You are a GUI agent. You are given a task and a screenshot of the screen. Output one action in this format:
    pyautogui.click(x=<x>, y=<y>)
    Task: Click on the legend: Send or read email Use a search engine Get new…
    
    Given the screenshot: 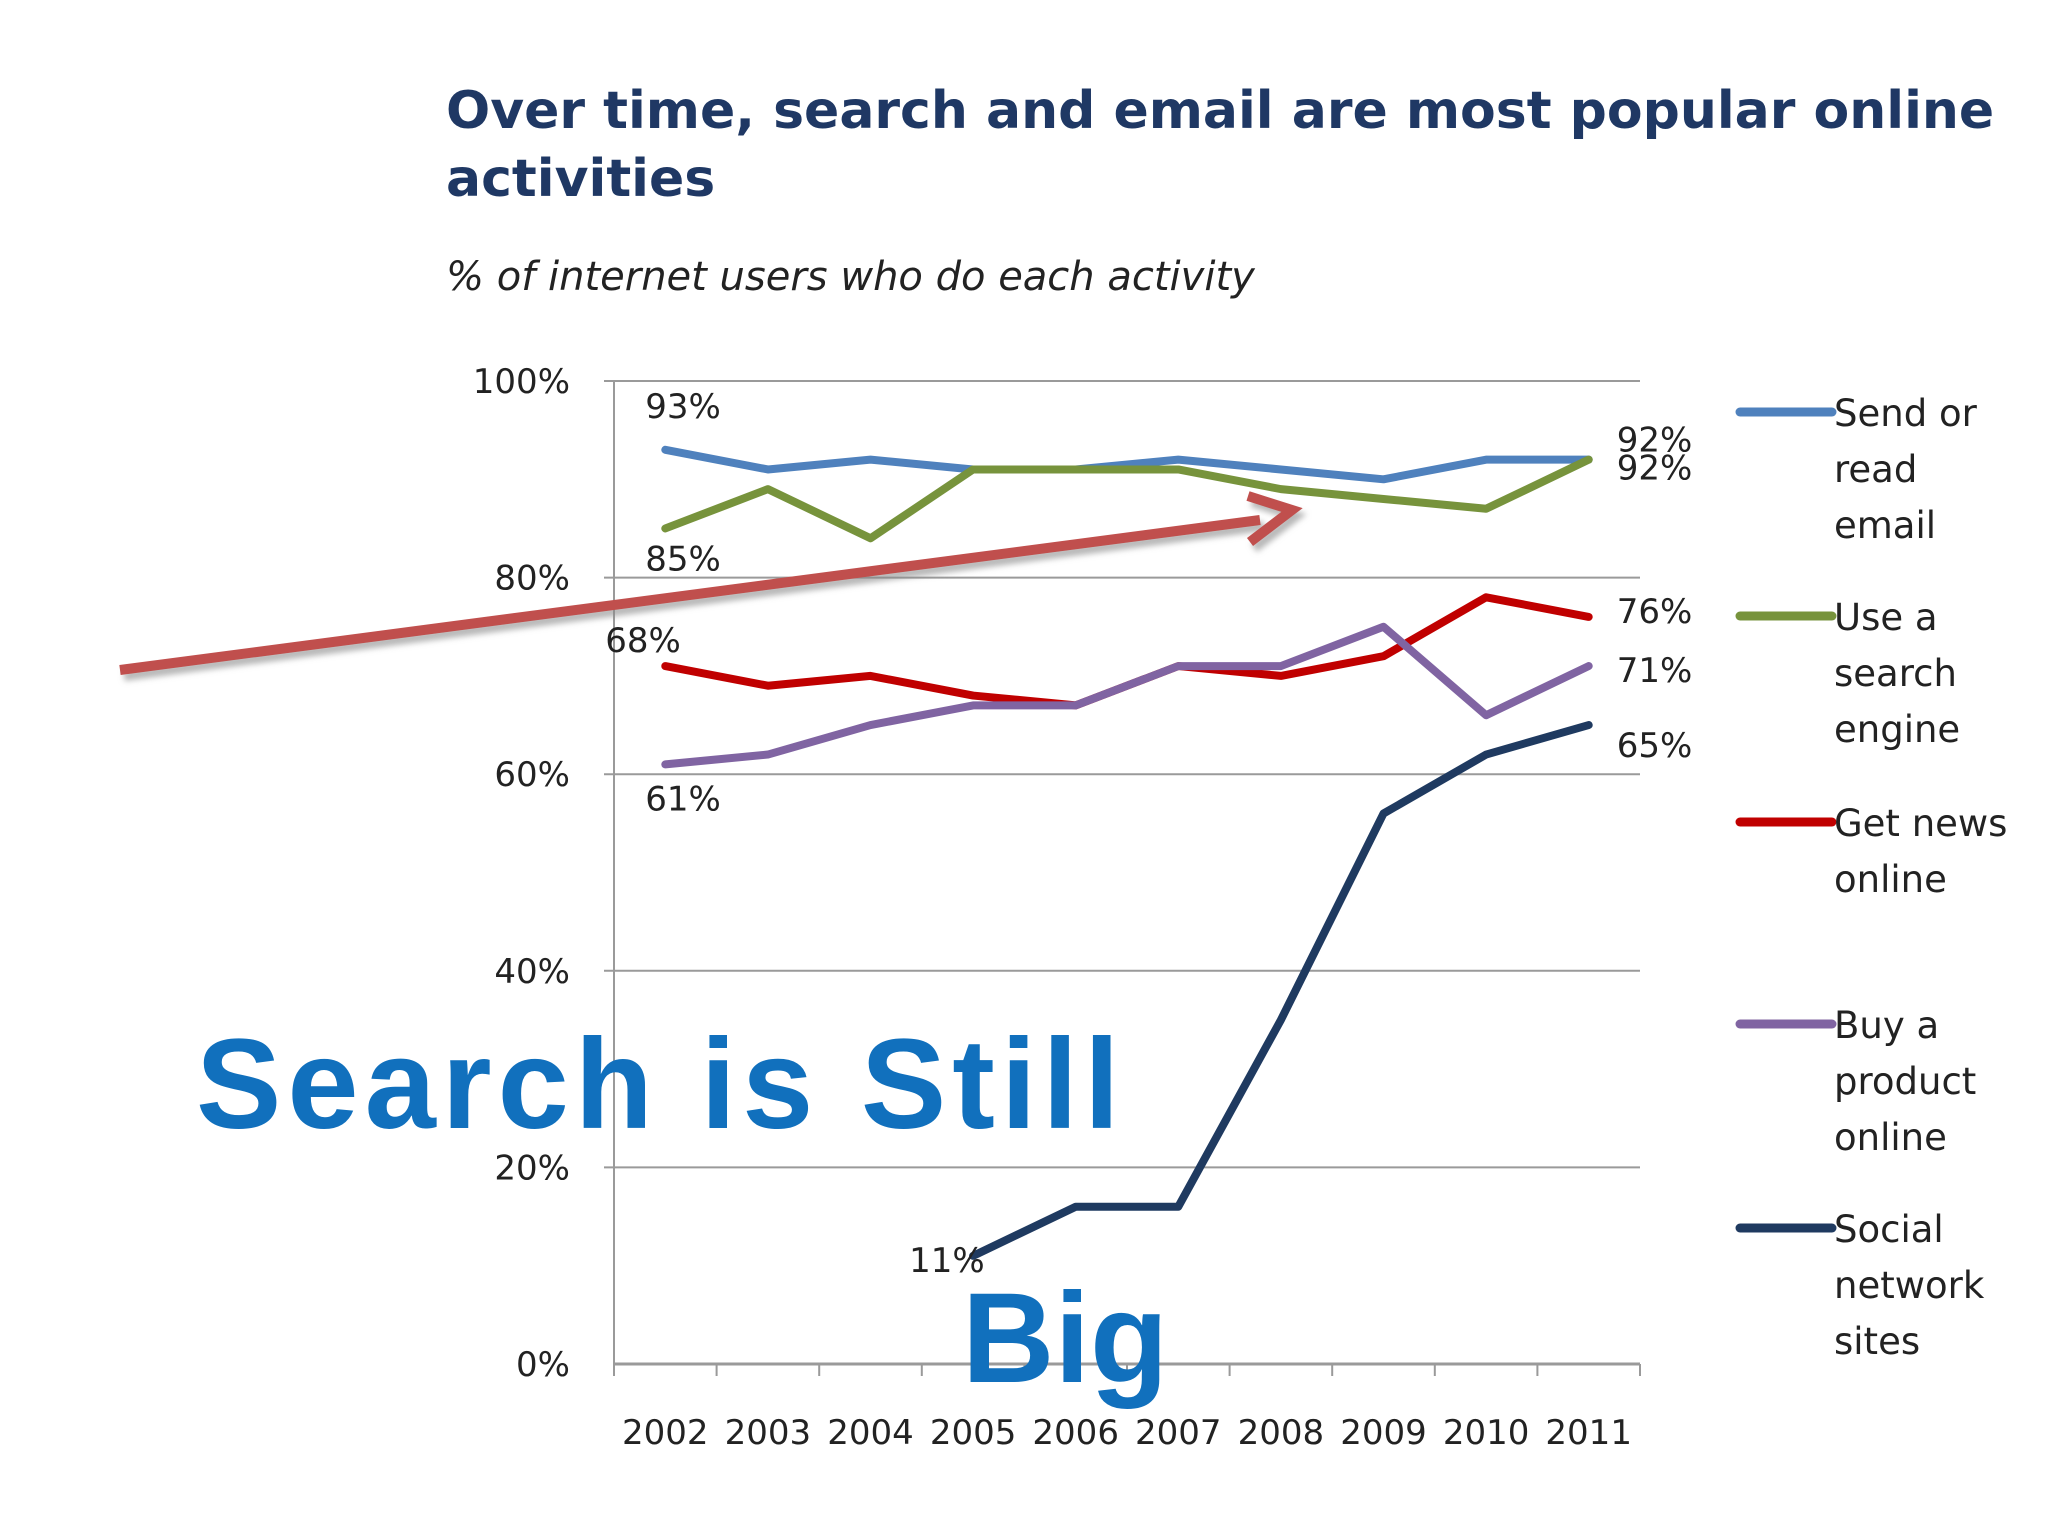 What is the action you would take?
    pyautogui.click(x=1871, y=877)
    